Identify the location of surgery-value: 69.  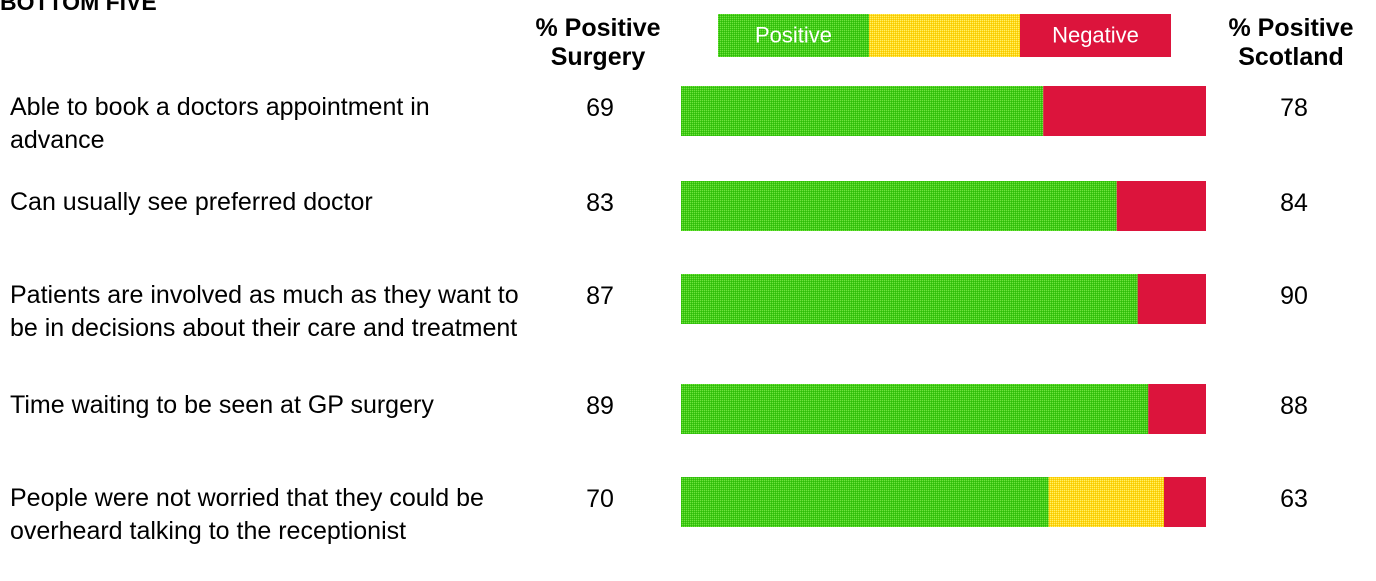
(600, 108).